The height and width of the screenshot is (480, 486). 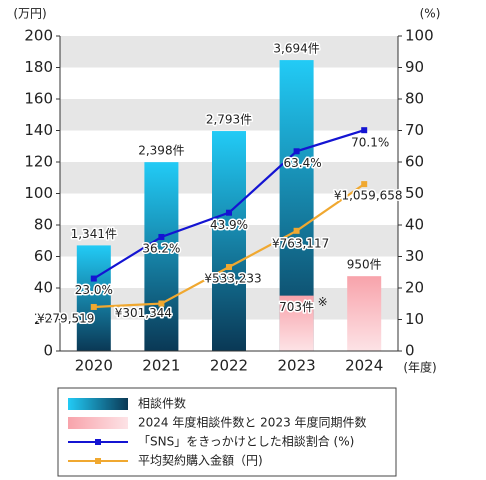 What do you see at coordinates (419, 36) in the screenshot?
I see `y2-tick-label: 100` at bounding box center [419, 36].